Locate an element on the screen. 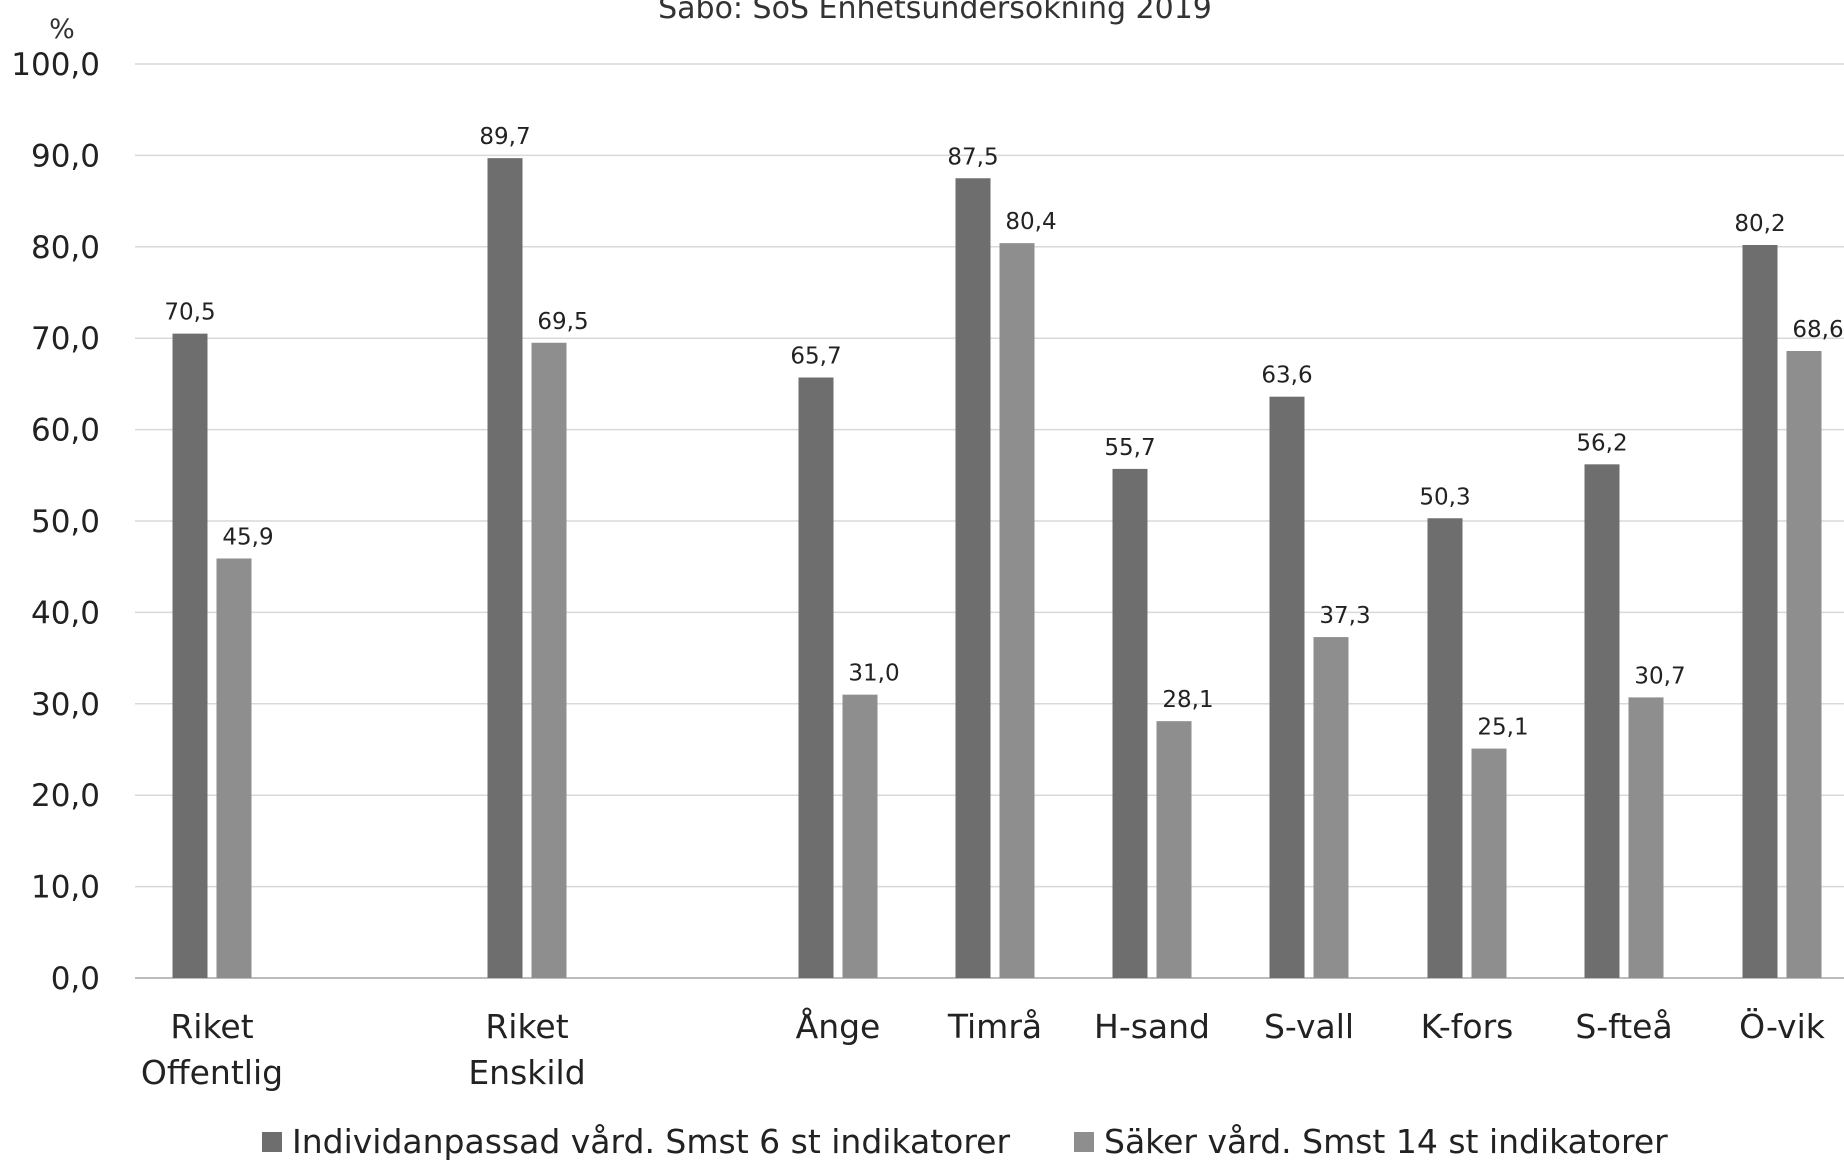 The image size is (1844, 1162). data-label-series-2: 31,0 is located at coordinates (873, 674).